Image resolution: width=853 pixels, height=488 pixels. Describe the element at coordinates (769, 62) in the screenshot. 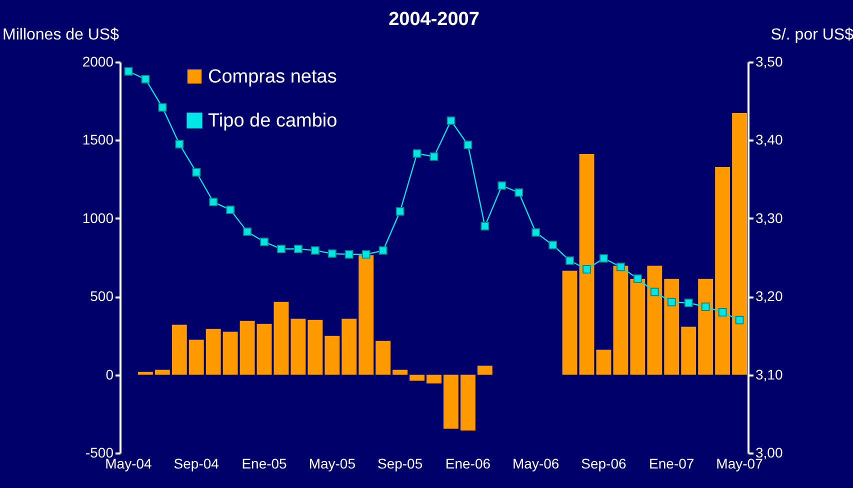

I see `y2-tick-label: 3,50` at that location.